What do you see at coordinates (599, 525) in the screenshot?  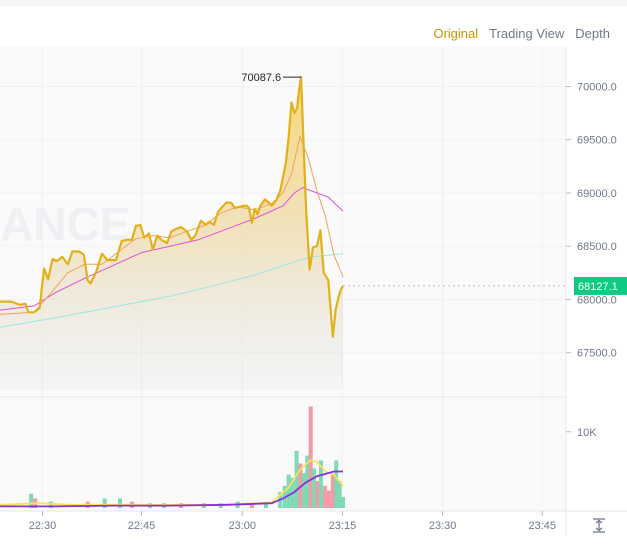 I see `reset-zoom-icon` at bounding box center [599, 525].